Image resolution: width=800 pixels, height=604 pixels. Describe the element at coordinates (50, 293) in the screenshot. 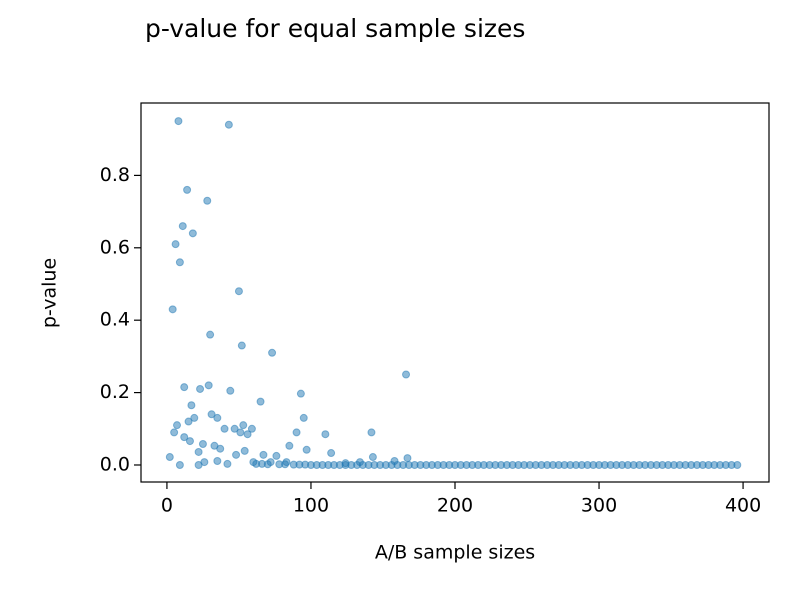

I see `y-axis-label: p-value` at that location.